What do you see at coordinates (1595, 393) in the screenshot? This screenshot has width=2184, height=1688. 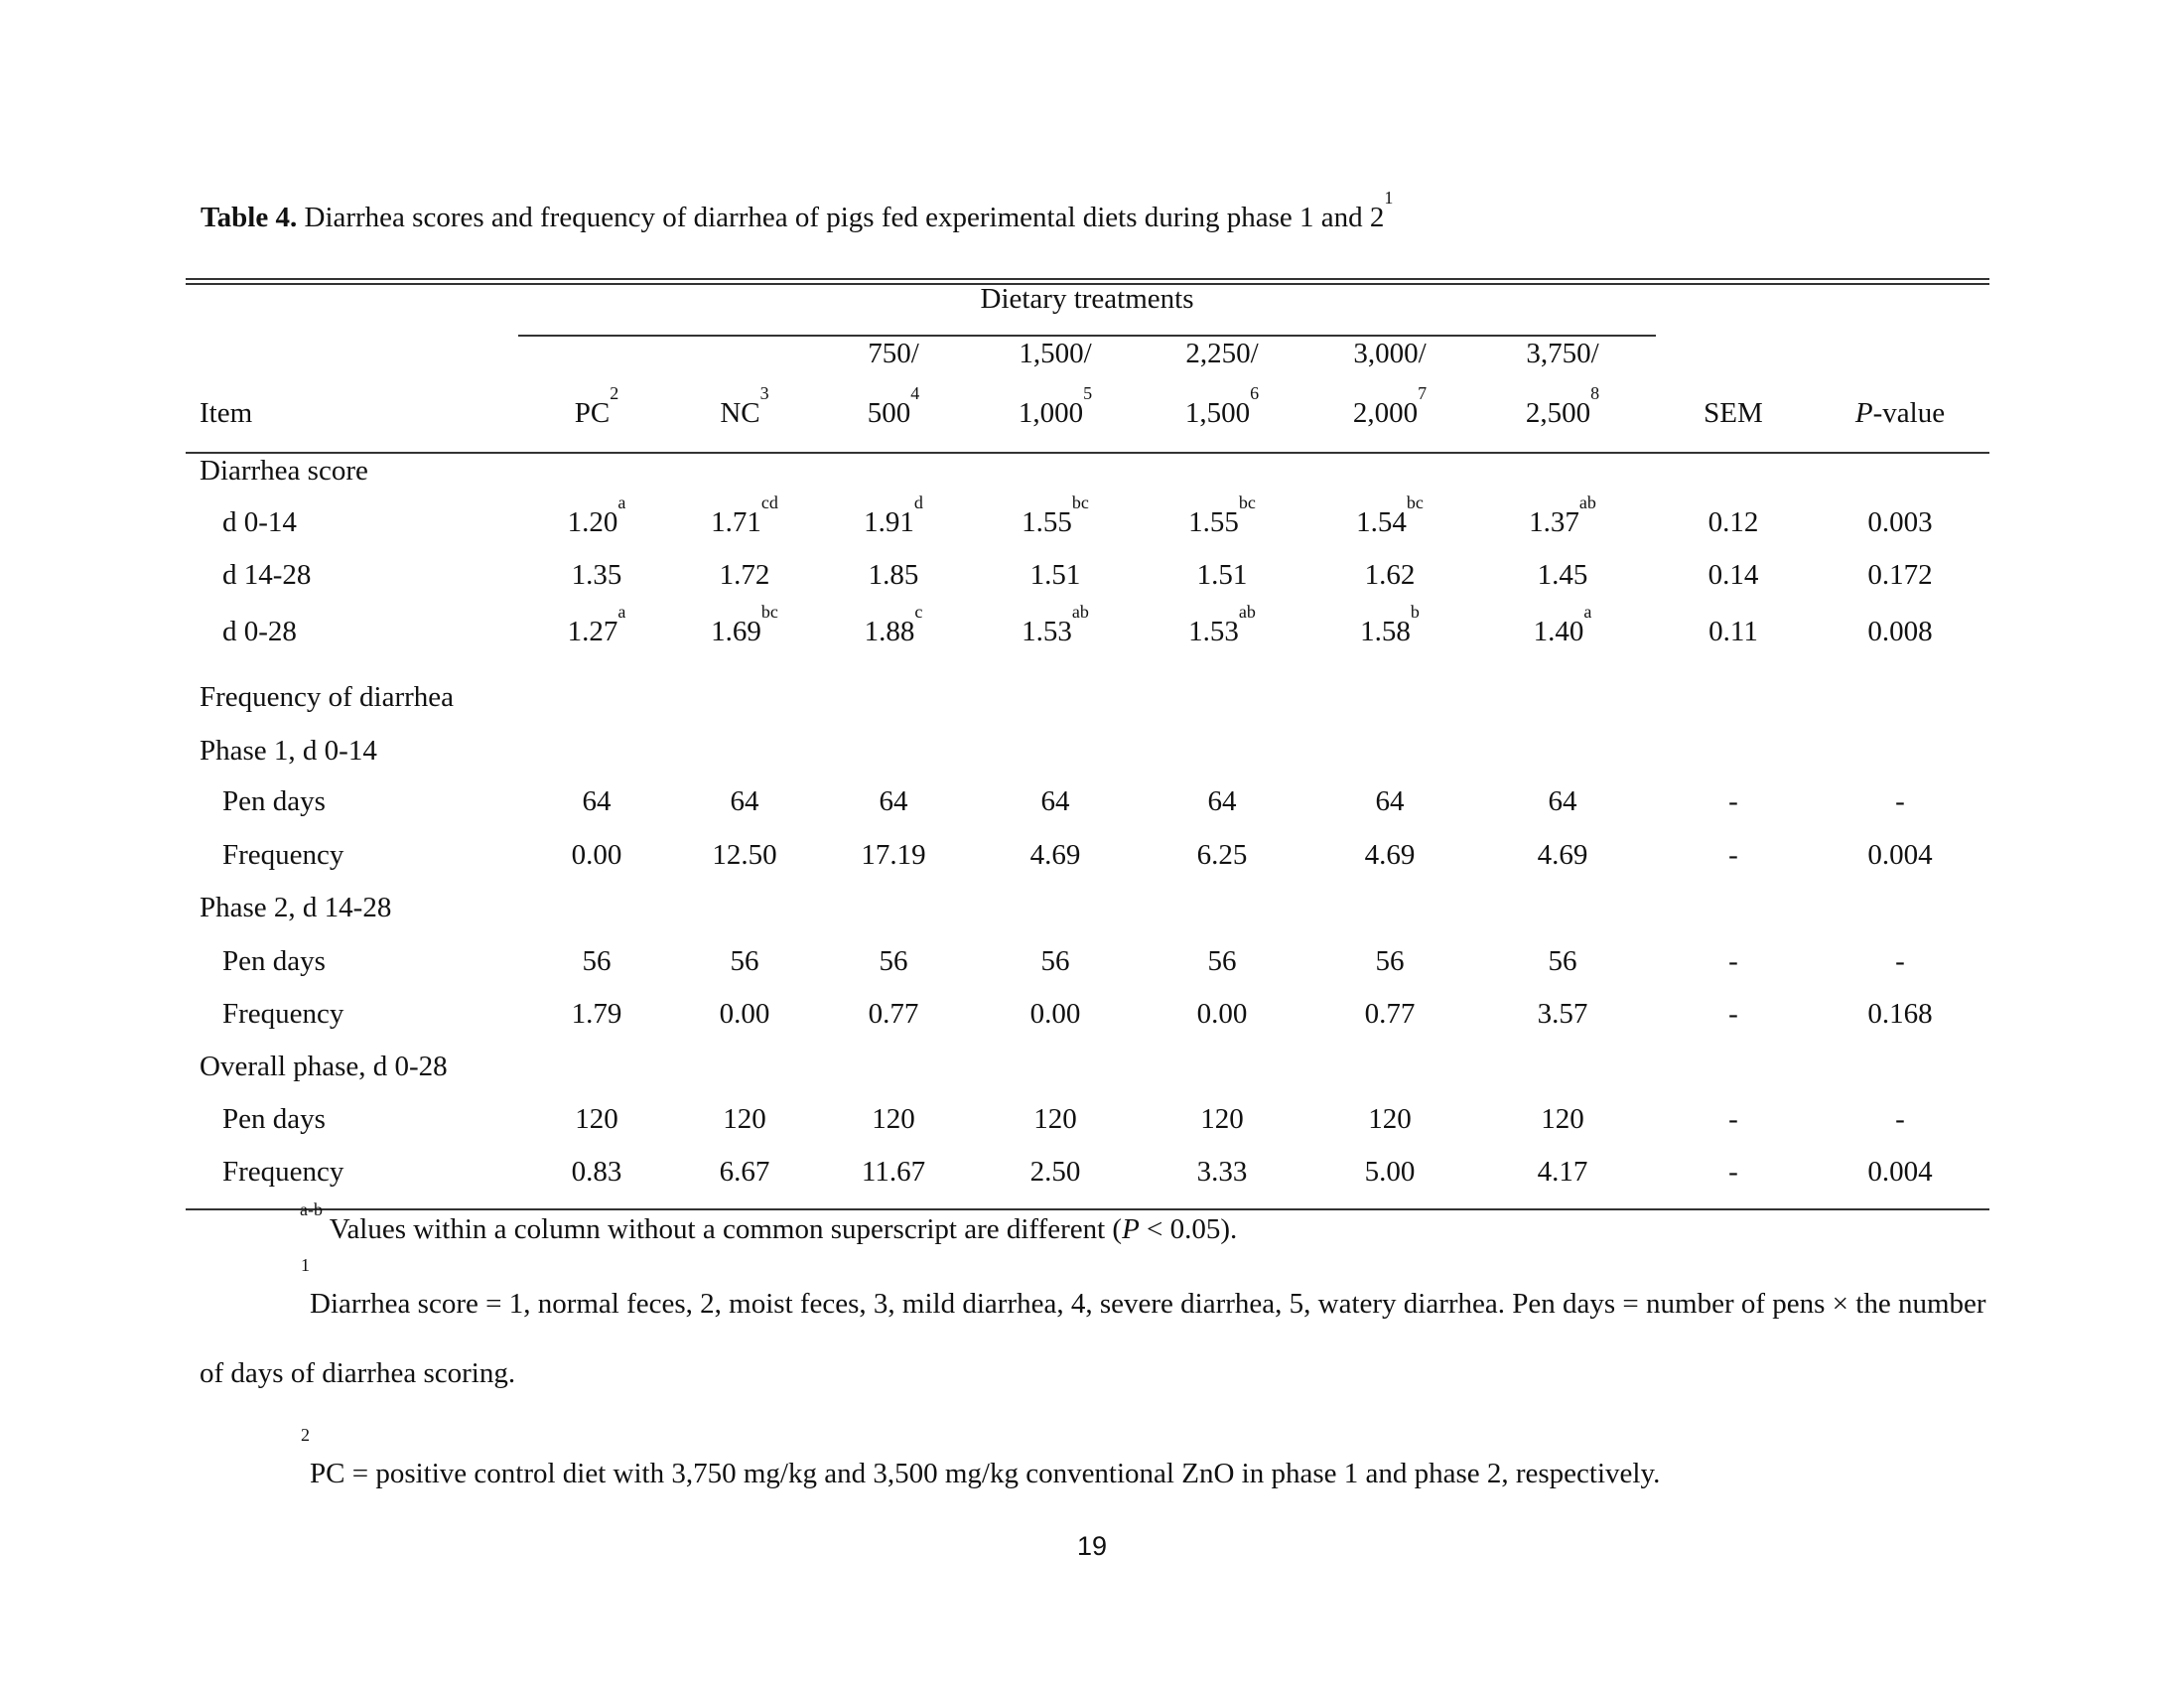 I see `footnote-ref: 8` at bounding box center [1595, 393].